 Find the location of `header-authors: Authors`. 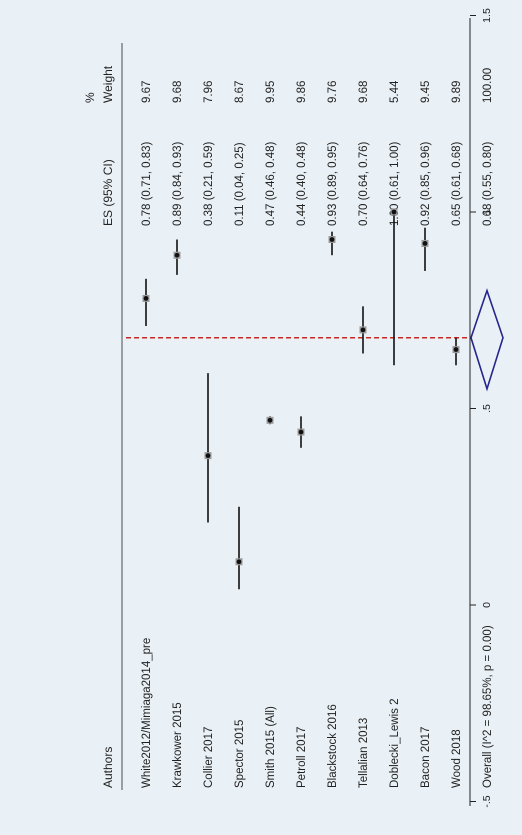

header-authors: Authors is located at coordinates (108, 767).